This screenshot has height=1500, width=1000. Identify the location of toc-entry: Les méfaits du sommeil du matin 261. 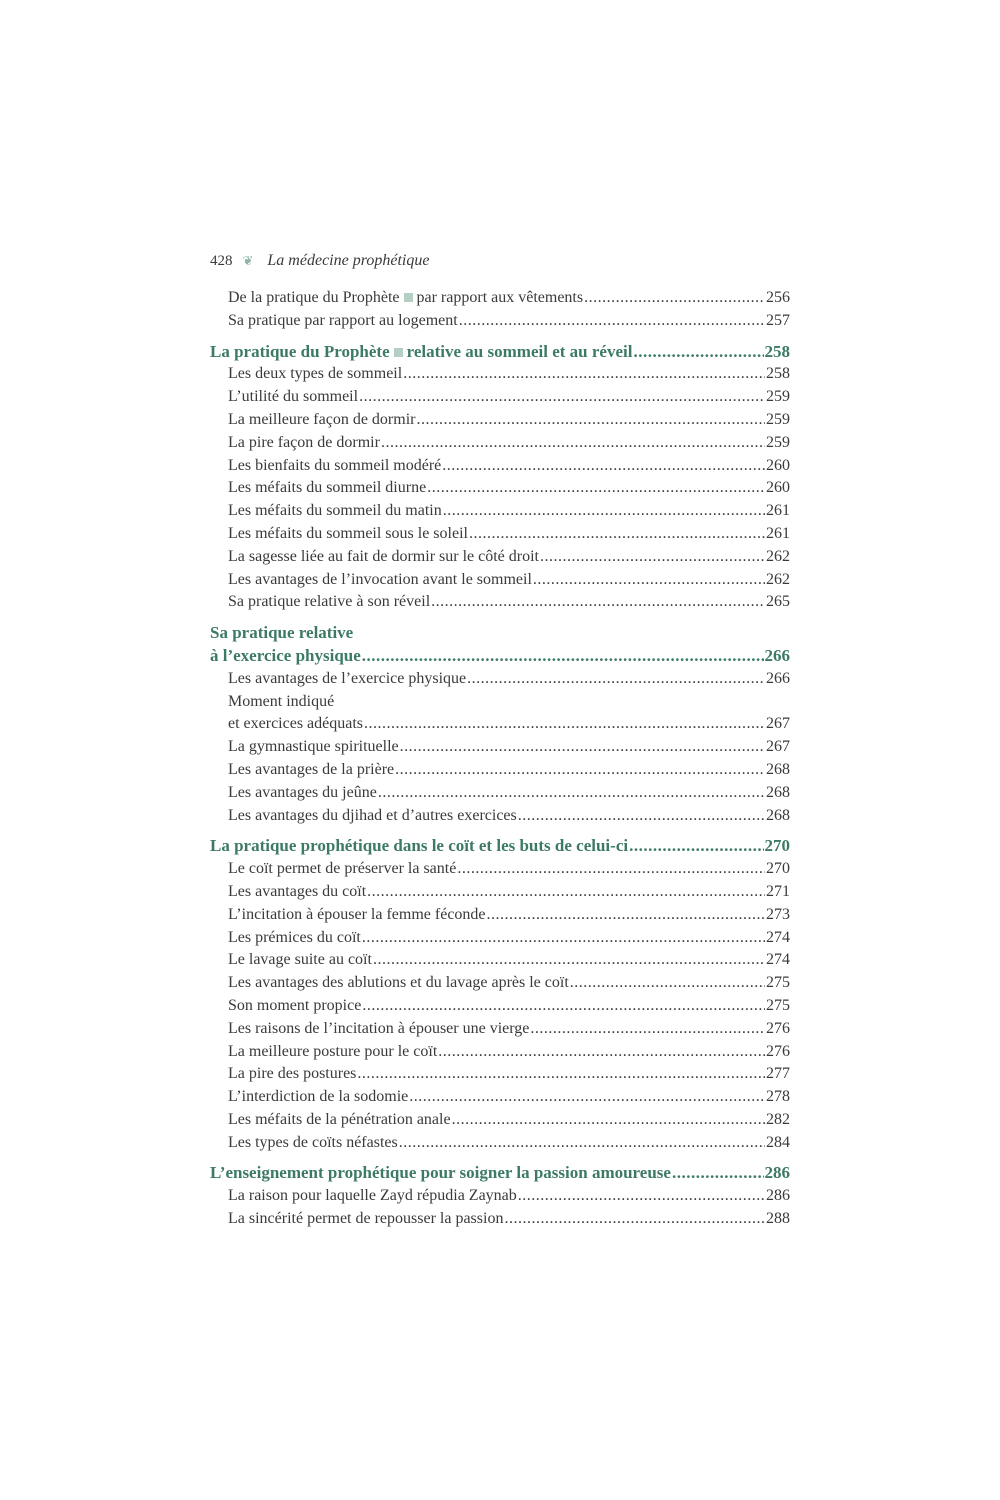
(500, 511).